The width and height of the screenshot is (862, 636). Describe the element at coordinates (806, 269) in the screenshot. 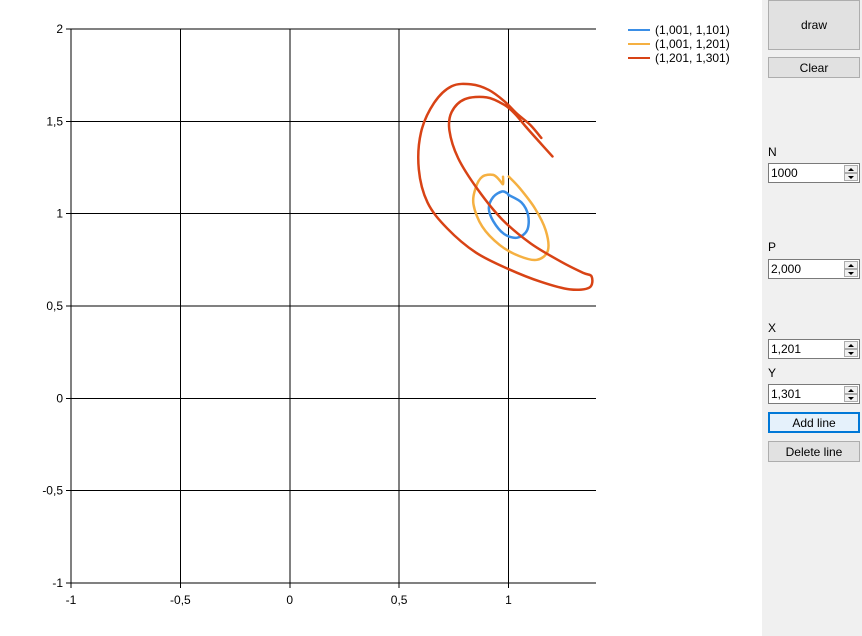

I see `p-input` at that location.